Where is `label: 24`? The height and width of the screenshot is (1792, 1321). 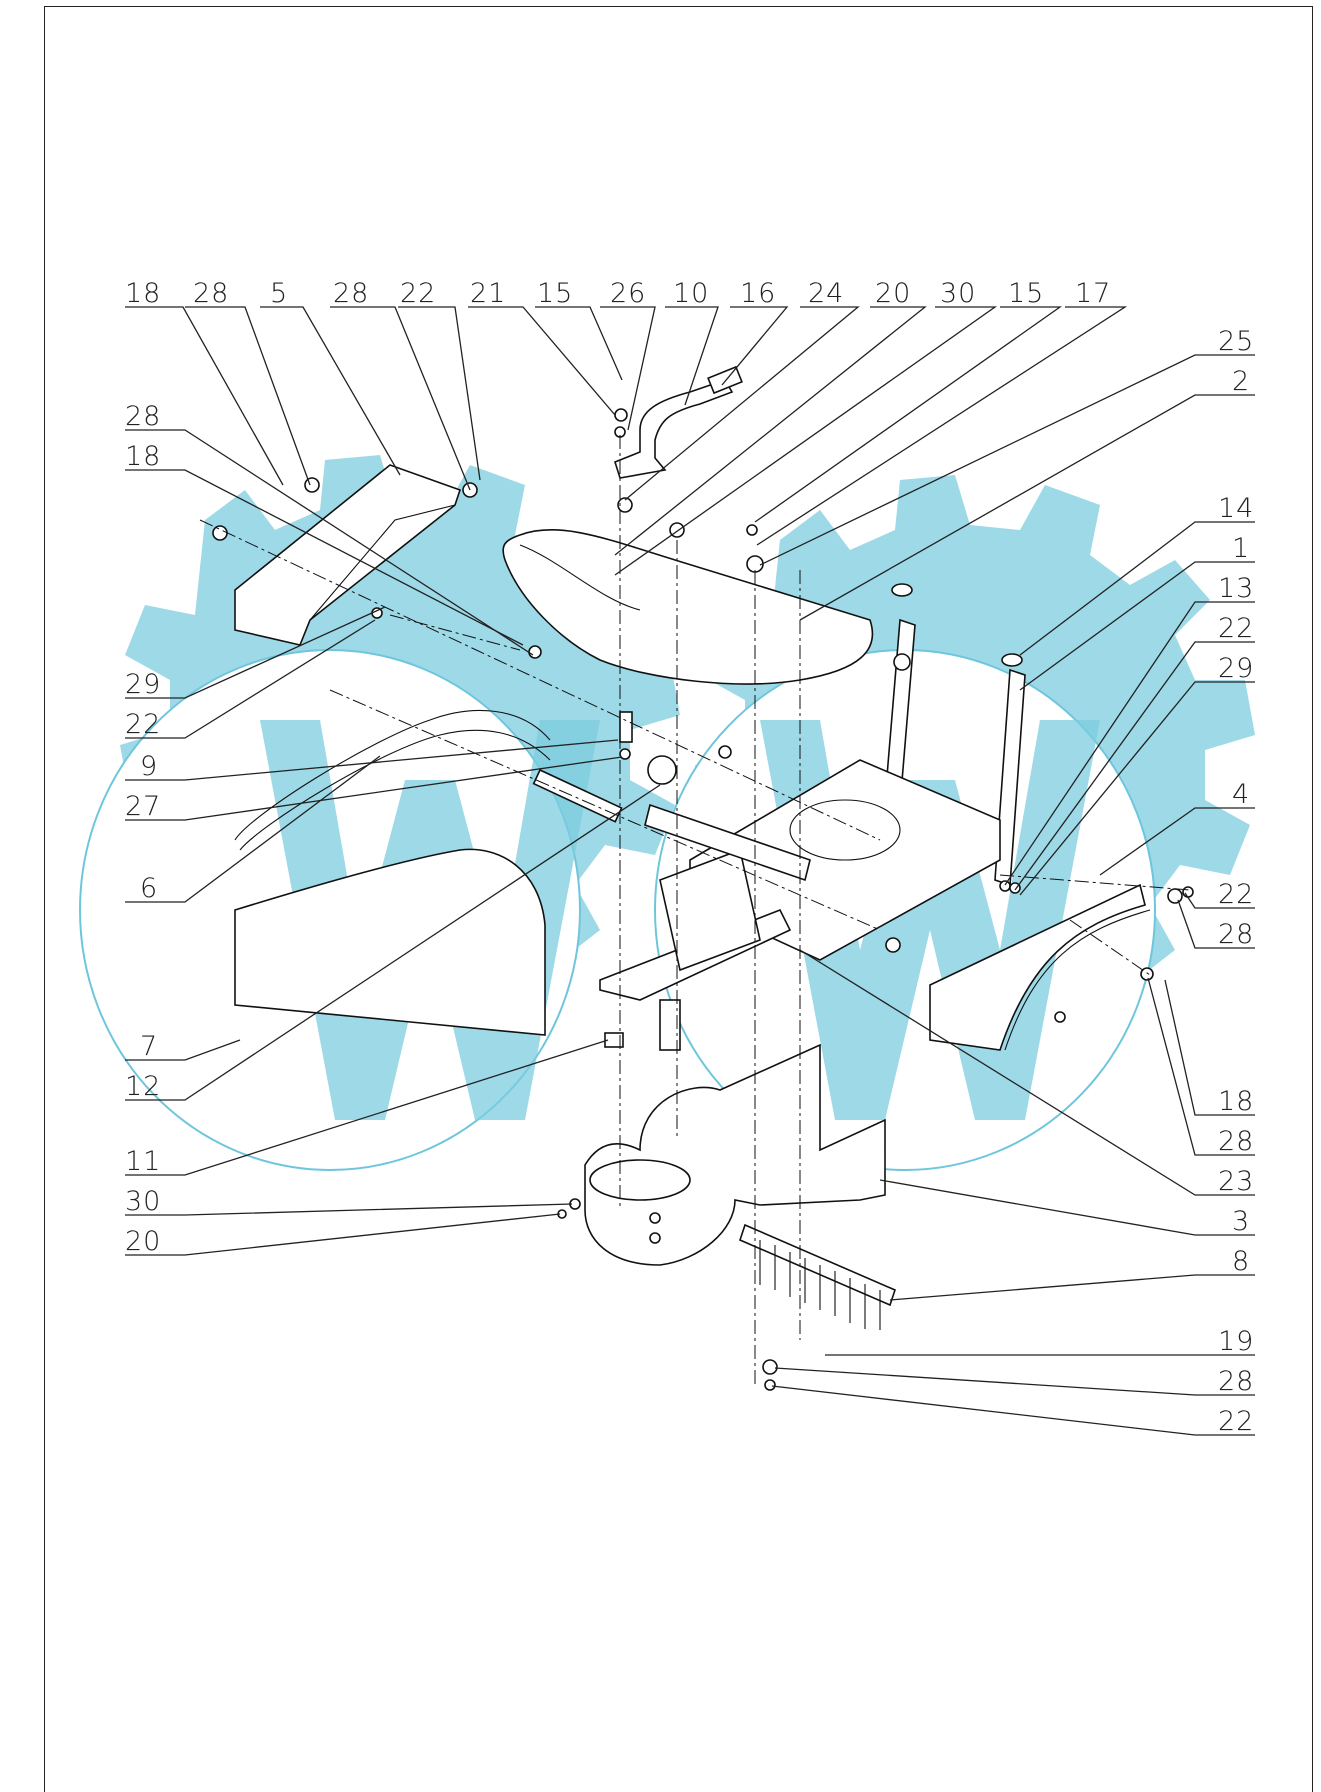 label: 24 is located at coordinates (826, 293).